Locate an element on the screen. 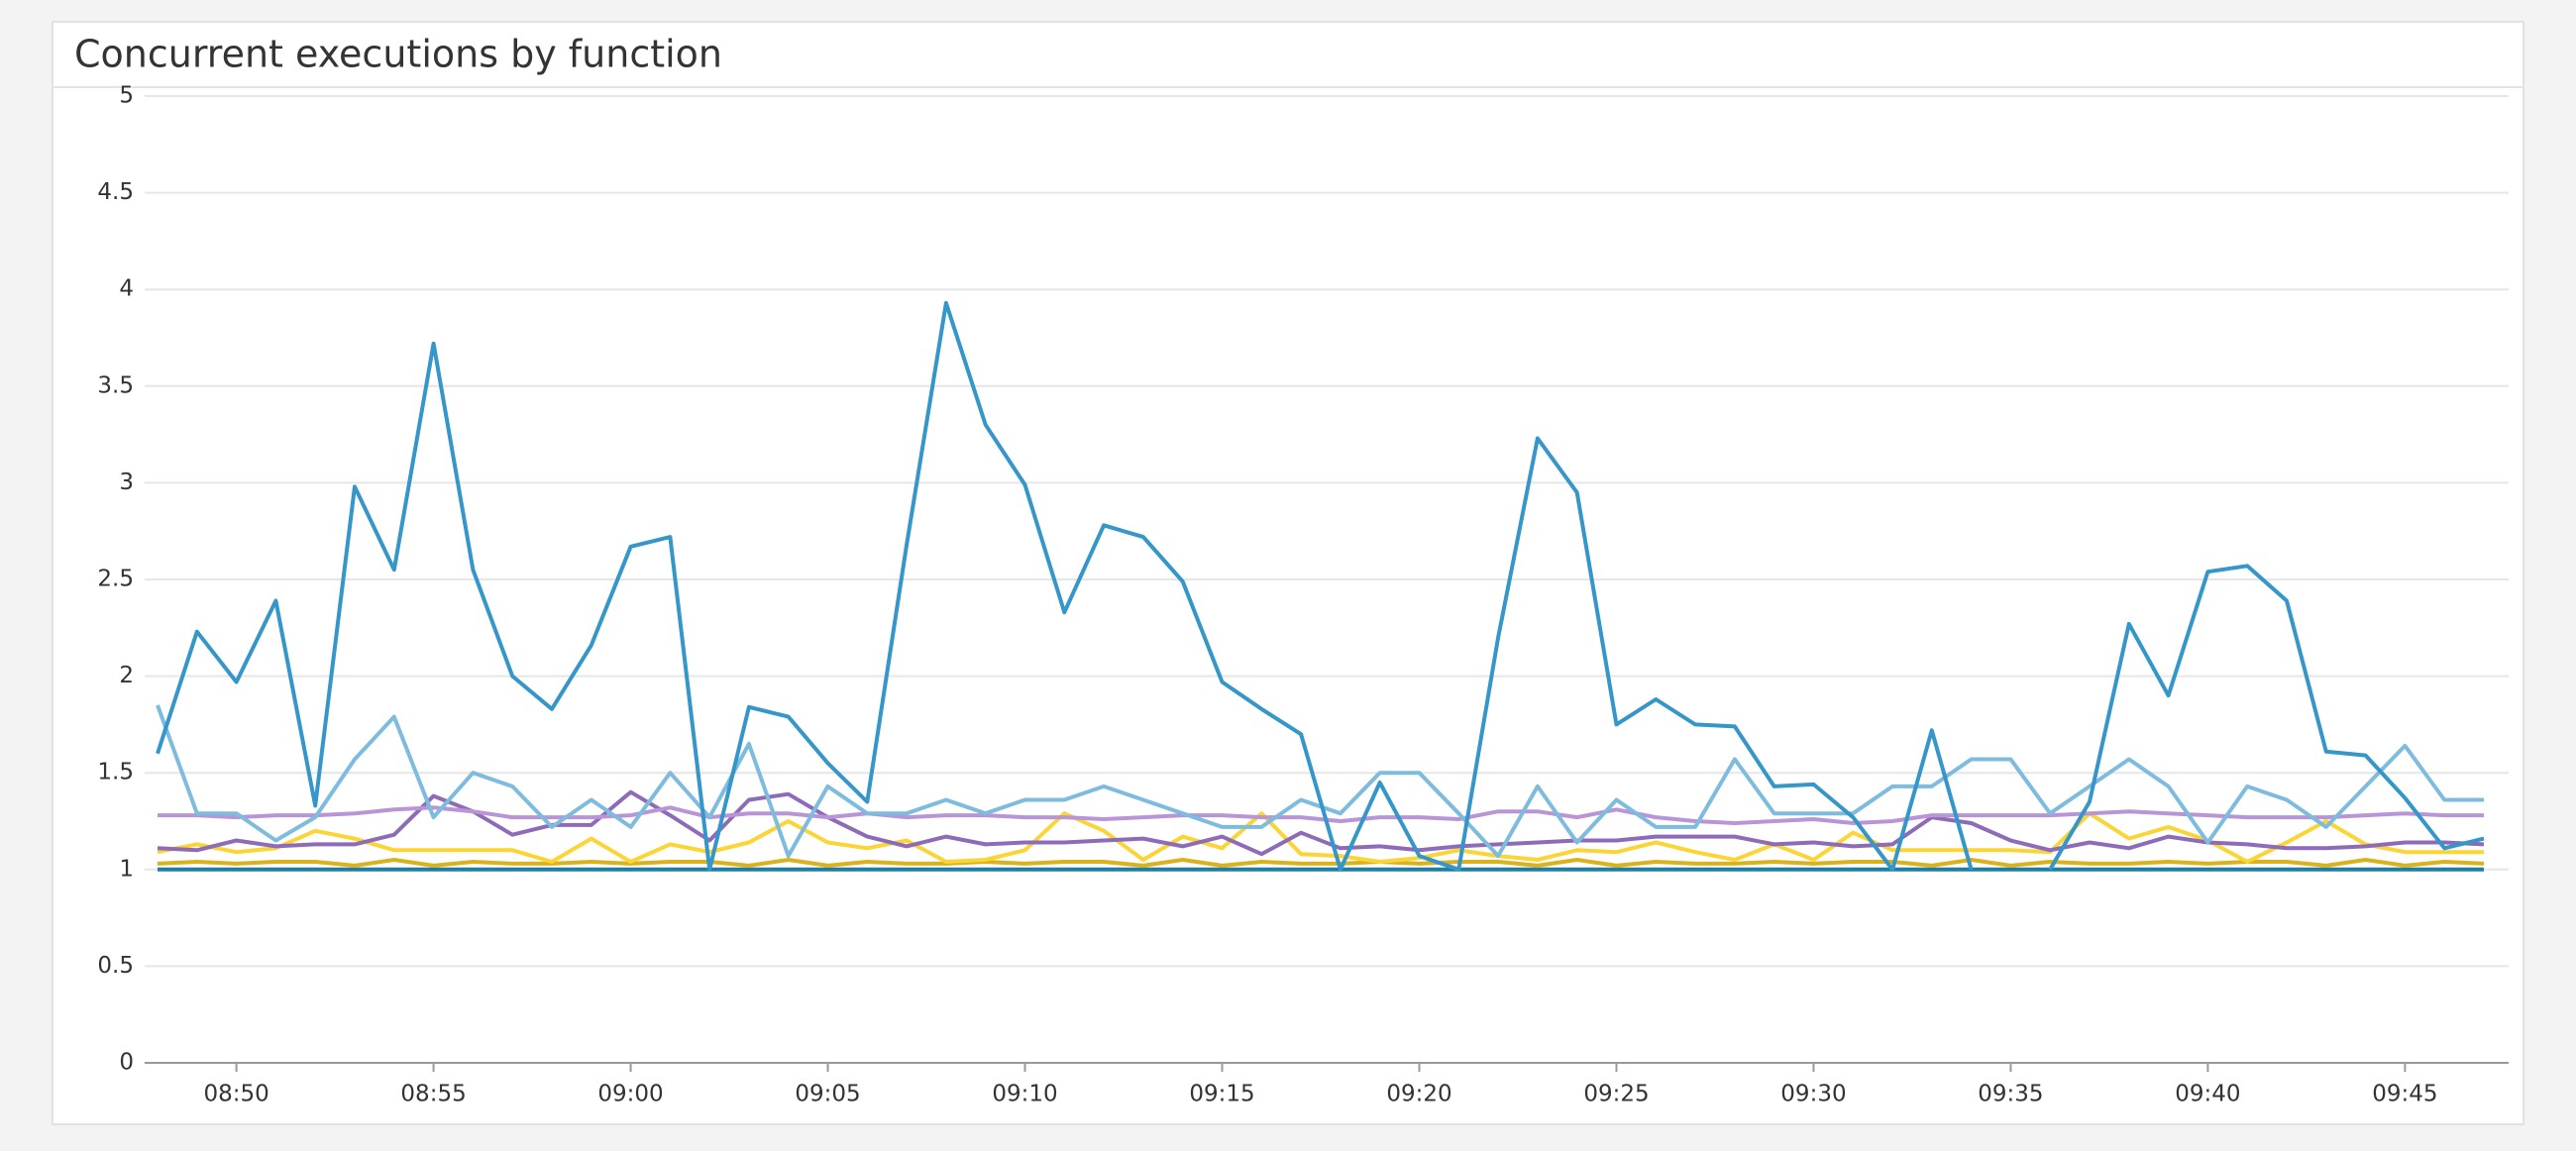 The image size is (2576, 1151). y-tick-label: 5 is located at coordinates (127, 96).